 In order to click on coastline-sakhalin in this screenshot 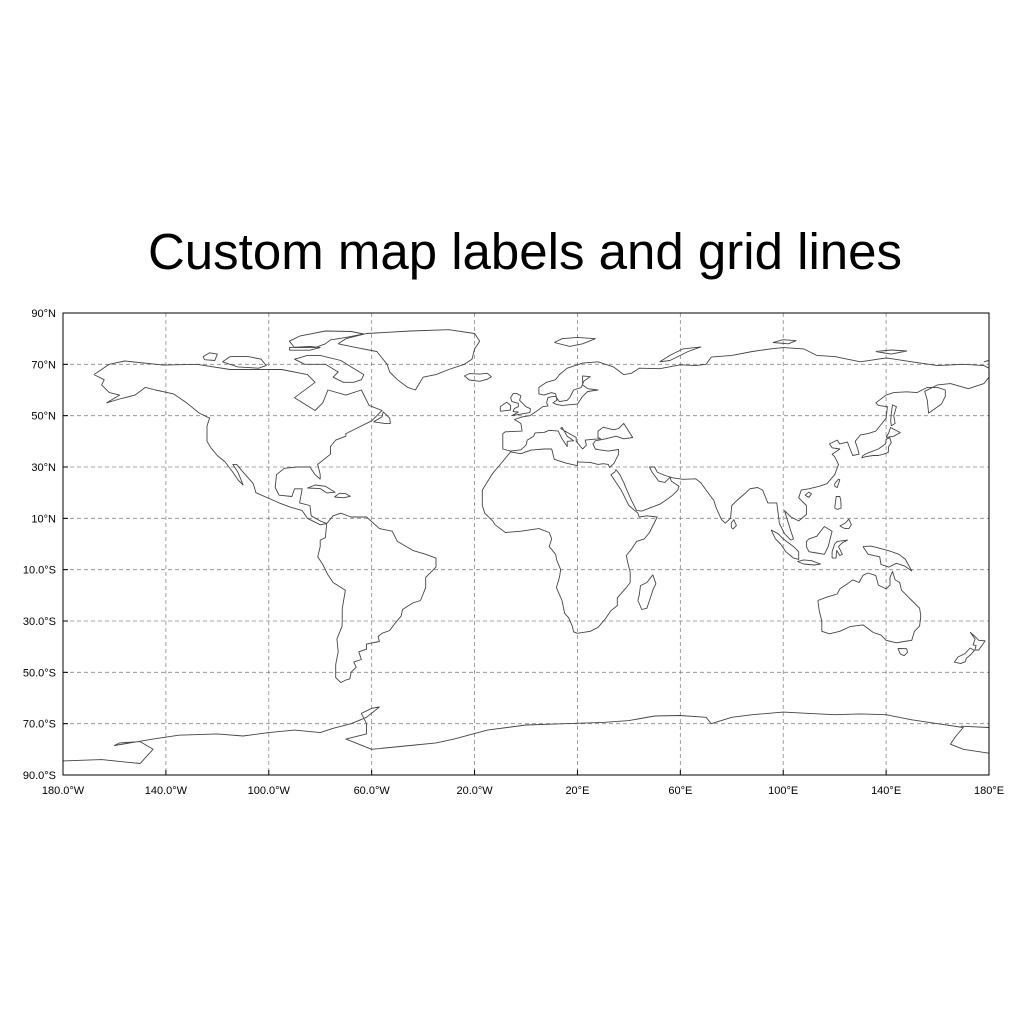, I will do `click(893, 415)`.